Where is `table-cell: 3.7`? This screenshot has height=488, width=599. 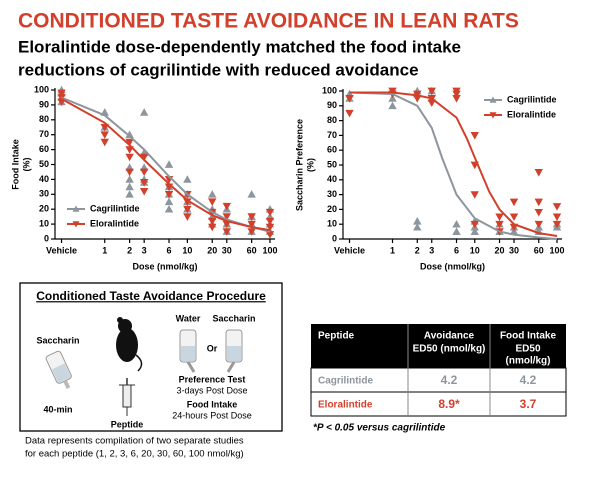
table-cell: 3.7 is located at coordinates (528, 404).